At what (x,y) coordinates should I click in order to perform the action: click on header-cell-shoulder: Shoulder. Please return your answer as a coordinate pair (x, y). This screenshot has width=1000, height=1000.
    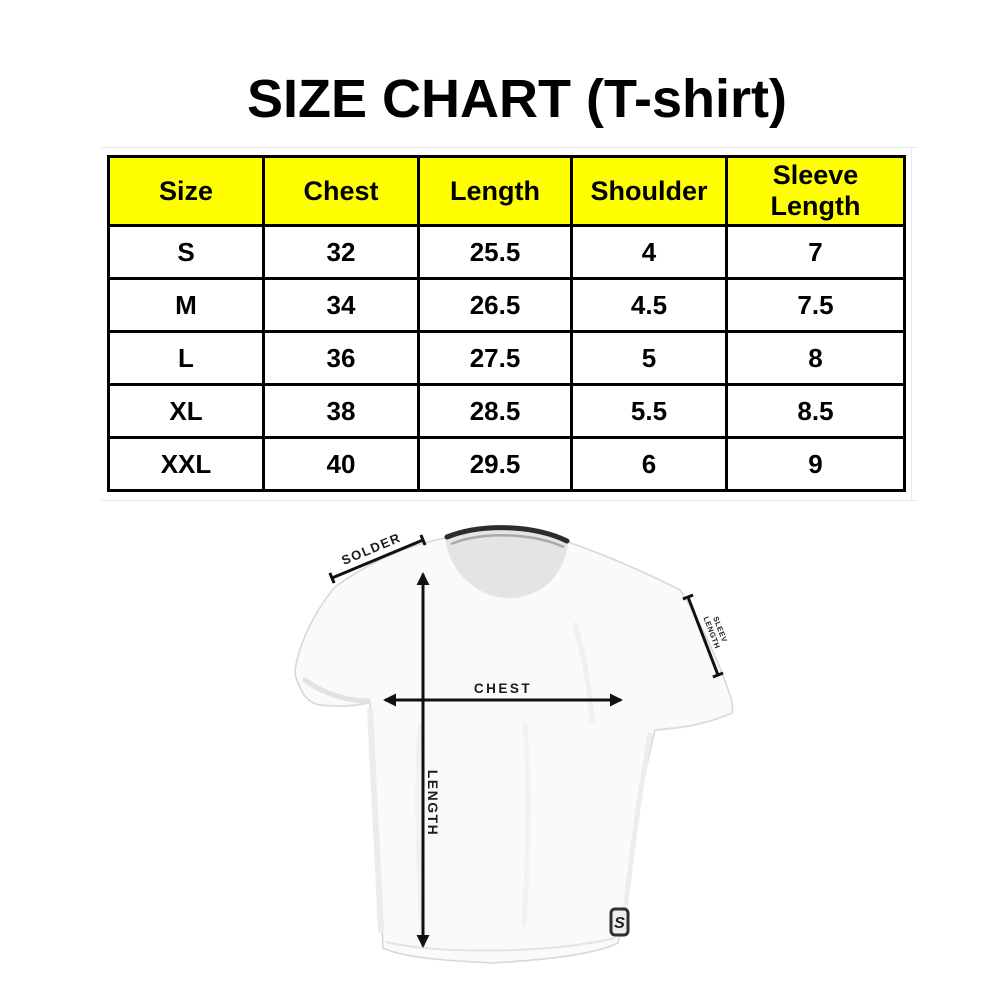
    Looking at the image, I should click on (649, 191).